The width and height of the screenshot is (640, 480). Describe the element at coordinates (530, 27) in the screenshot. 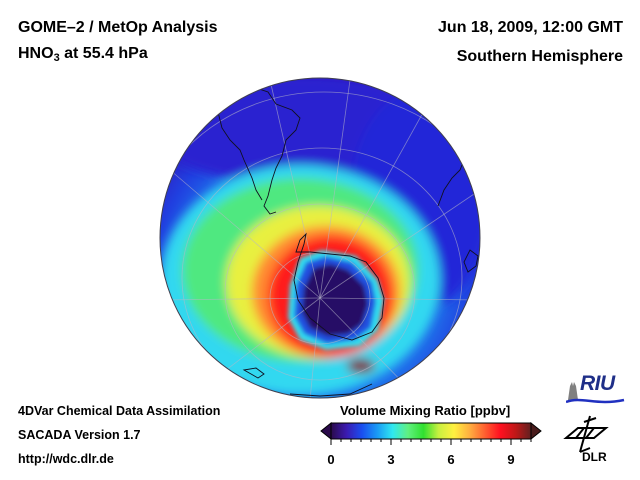

I see `datetime-label: Jun 18, 2009, 12:00 GMT` at that location.